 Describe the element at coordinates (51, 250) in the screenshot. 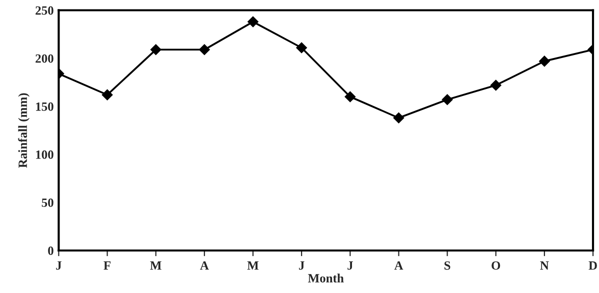

I see `y-tick-label: 0` at that location.